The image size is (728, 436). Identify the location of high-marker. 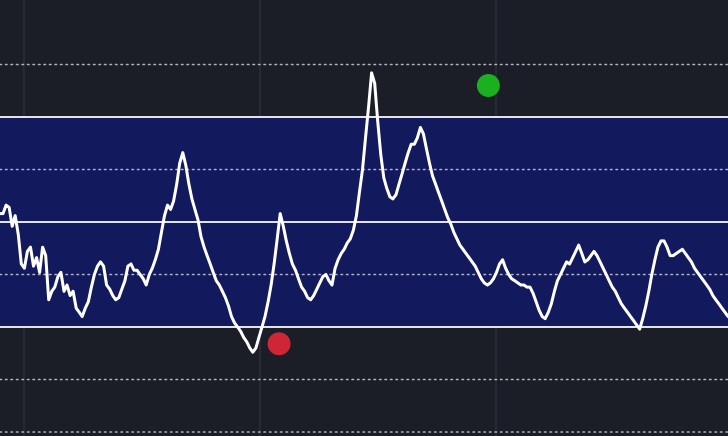
(488, 85).